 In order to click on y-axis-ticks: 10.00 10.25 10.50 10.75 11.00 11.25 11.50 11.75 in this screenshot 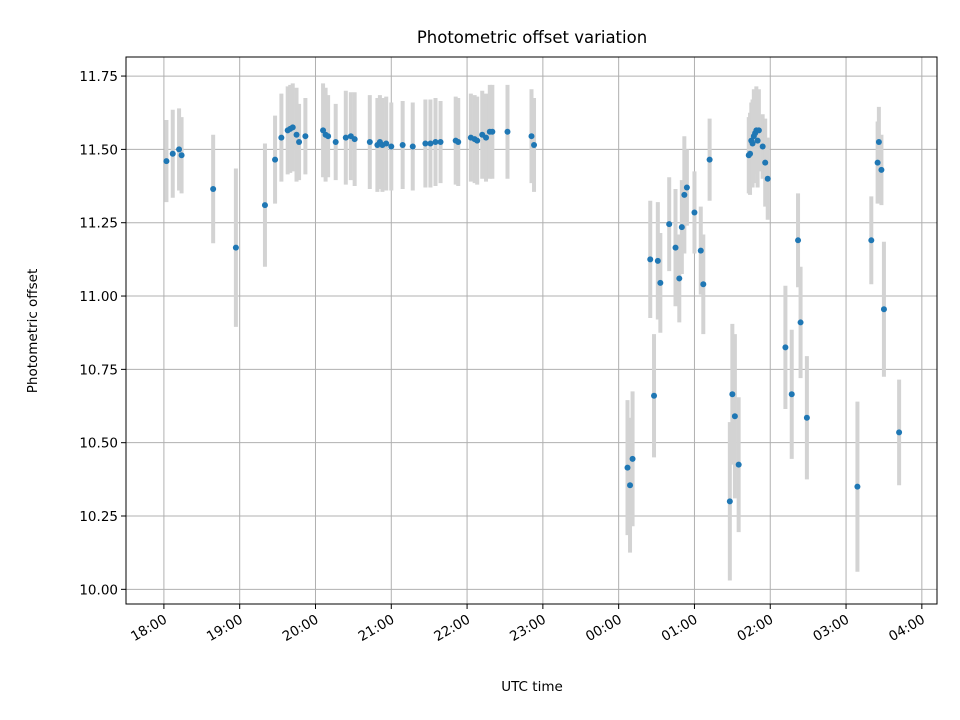, I will do `click(102, 333)`.